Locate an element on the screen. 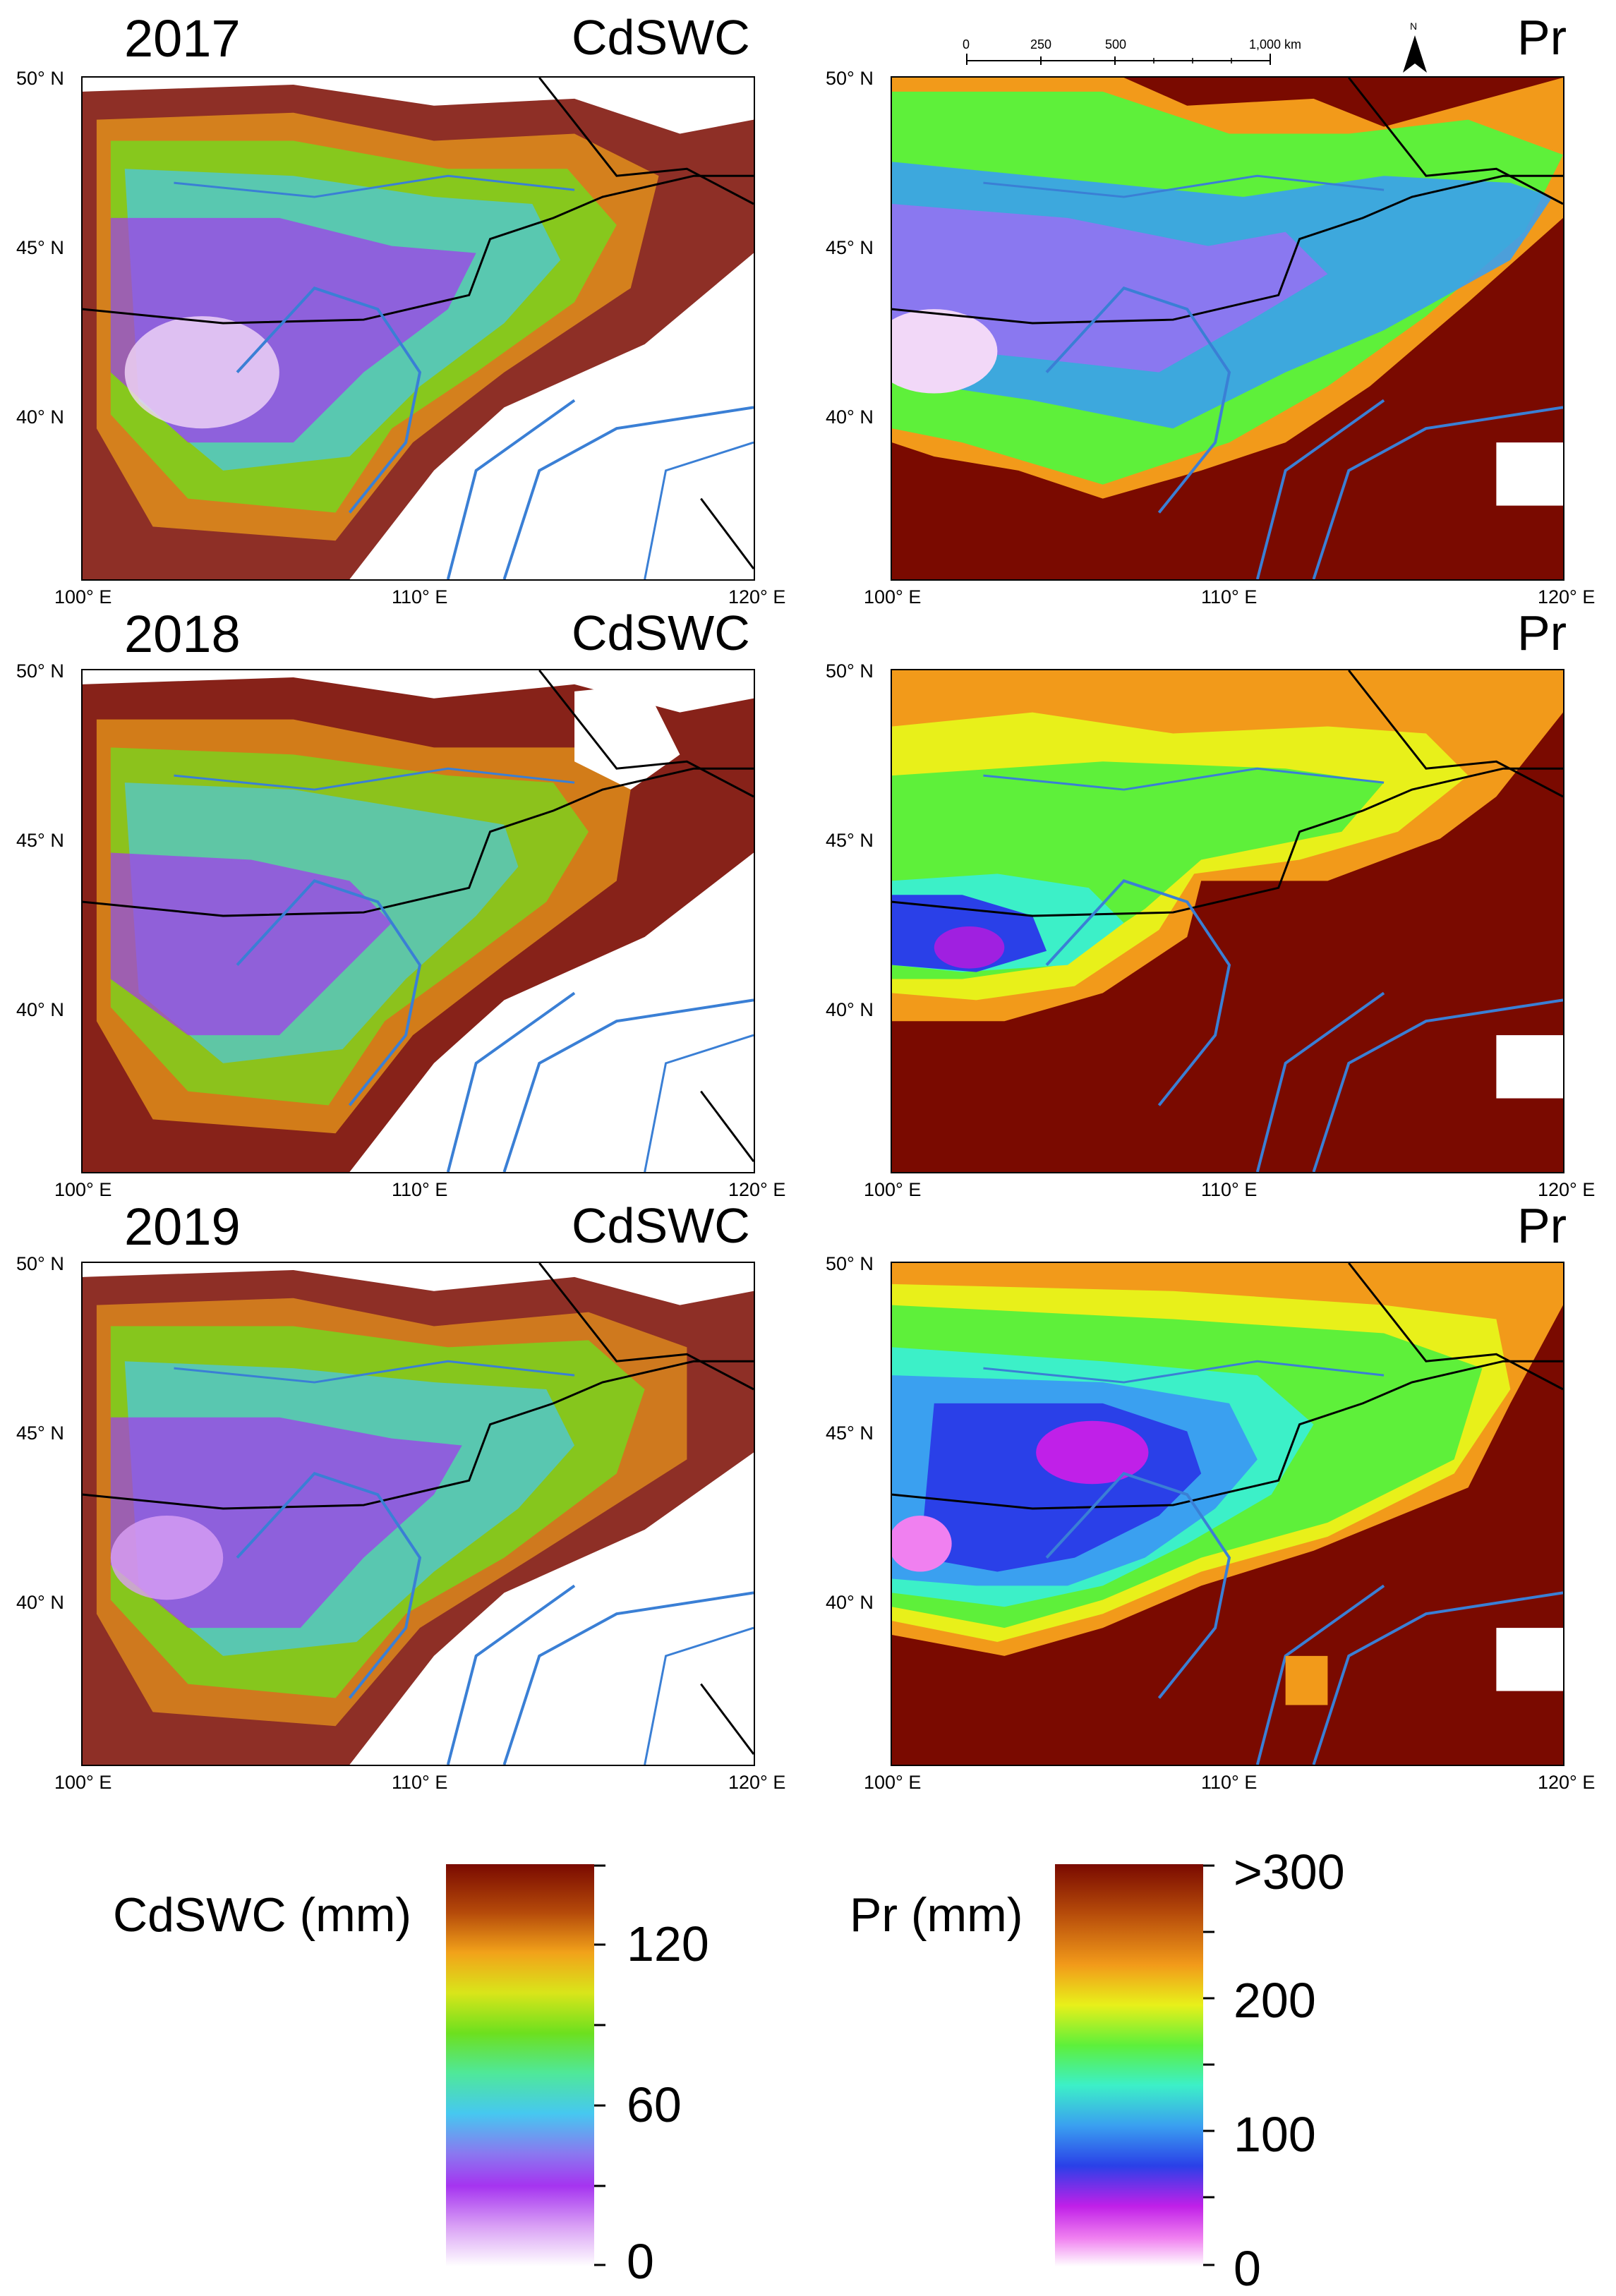  north-label: N is located at coordinates (1414, 26).